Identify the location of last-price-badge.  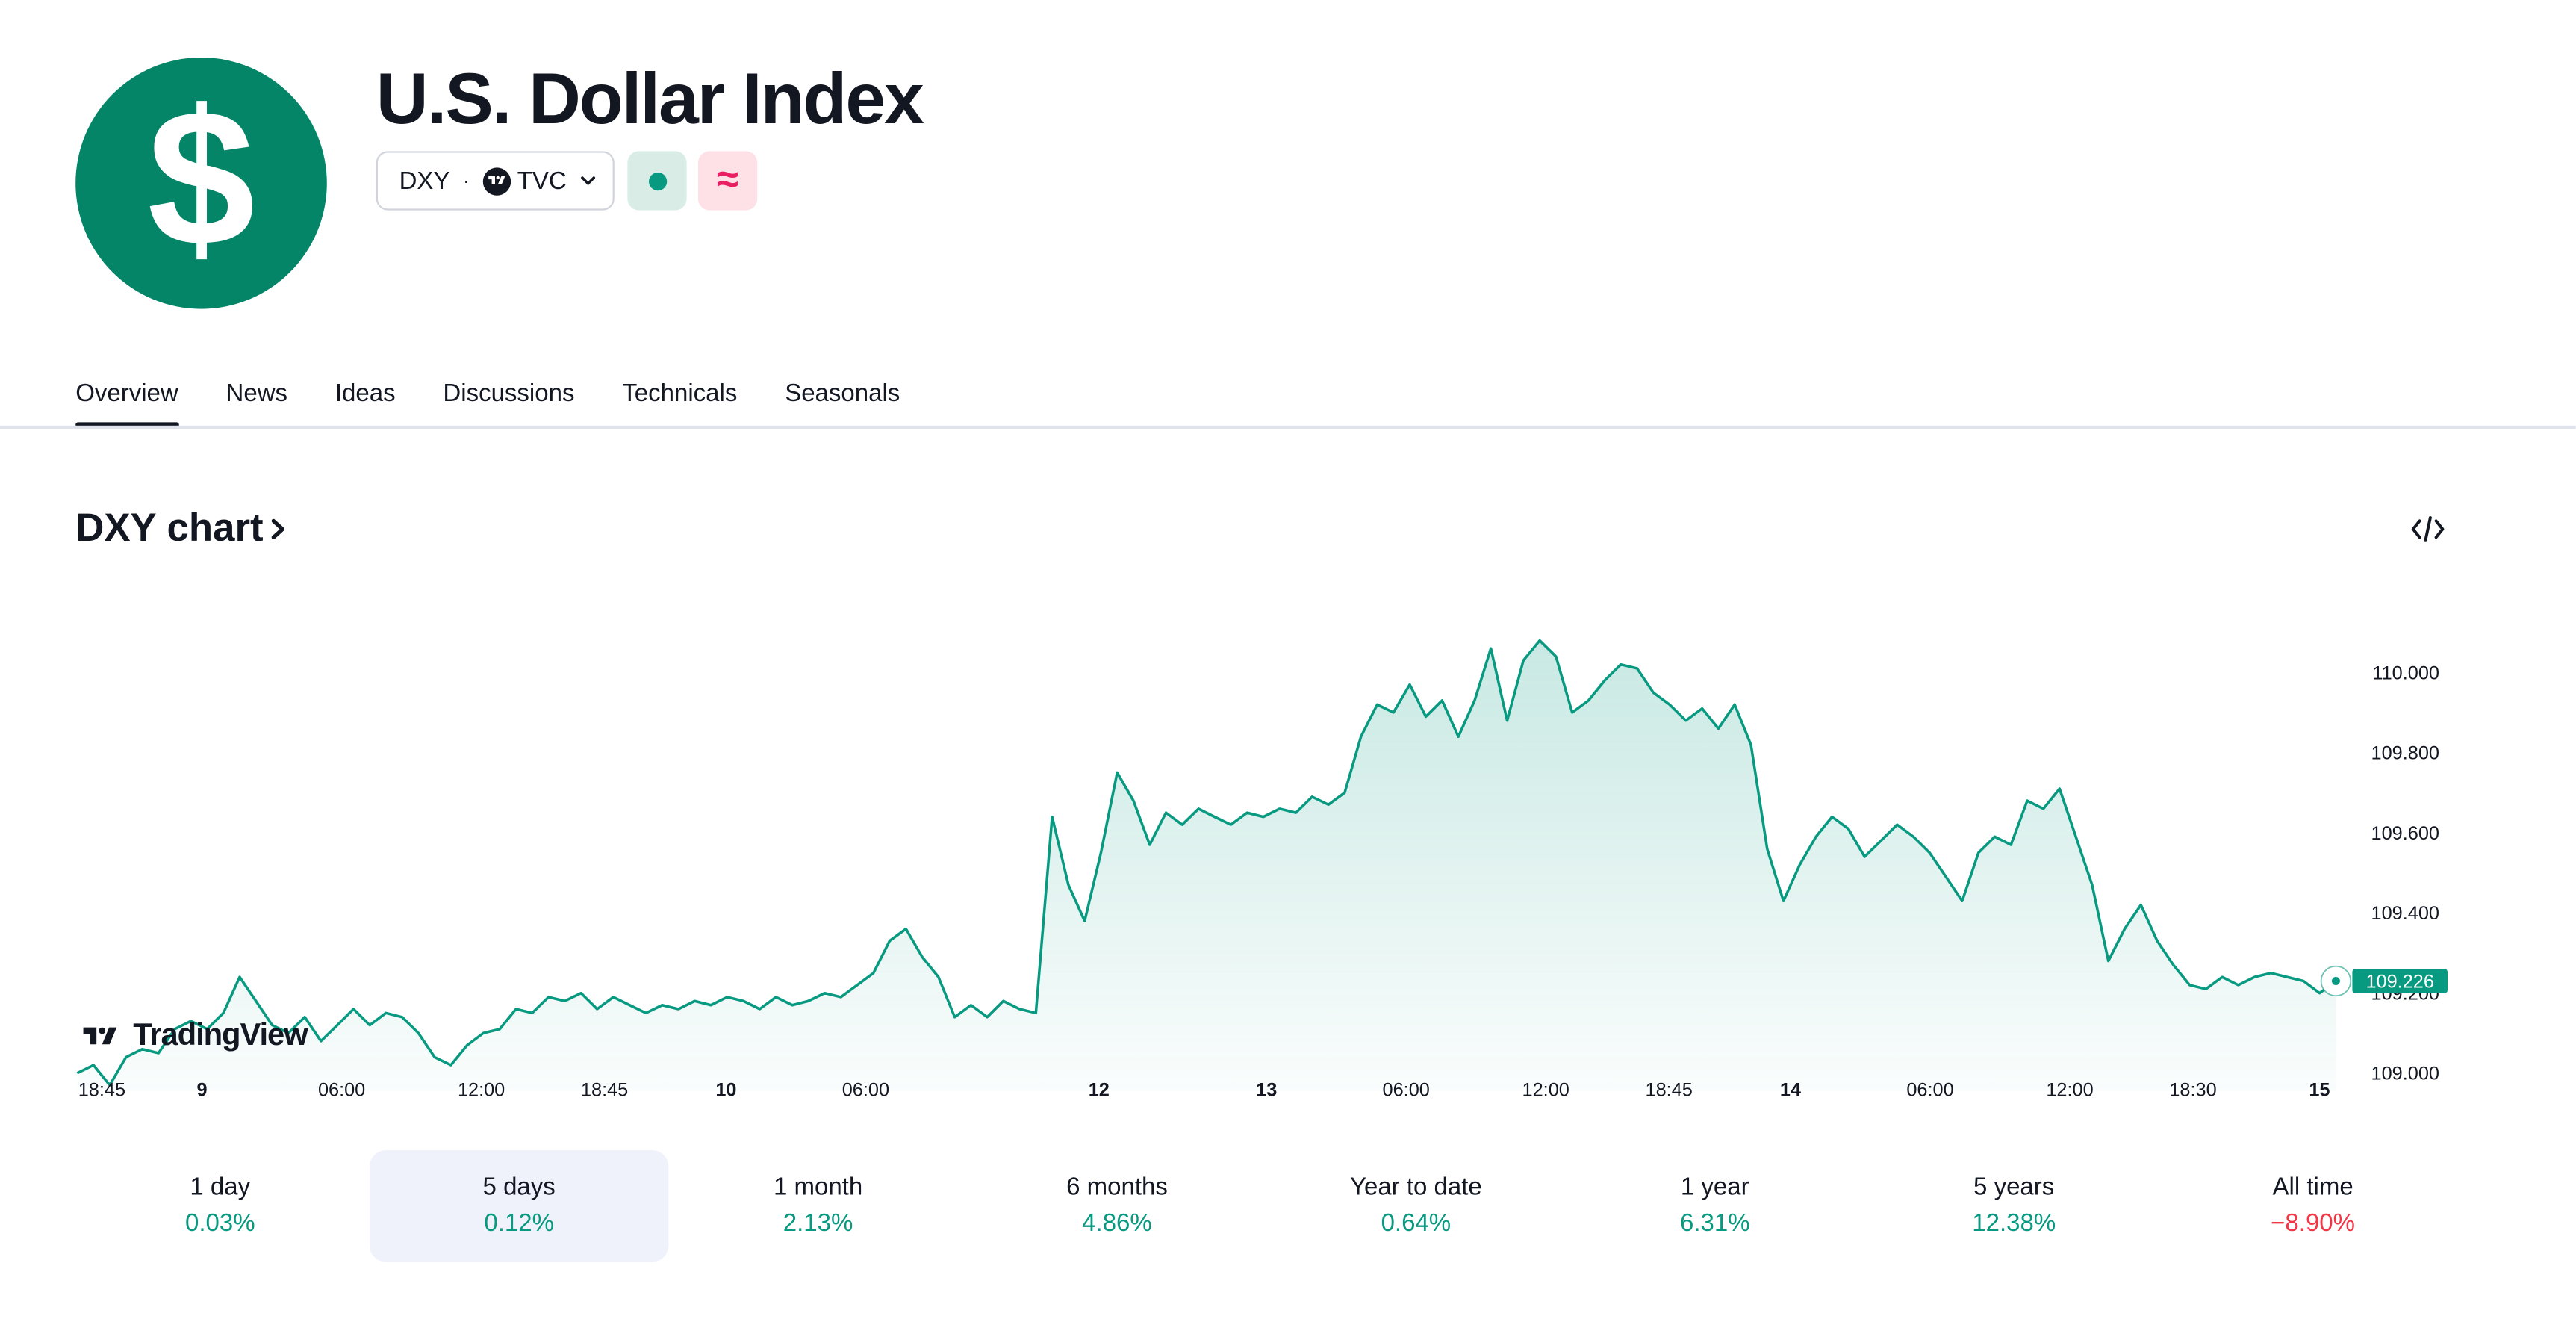
(2400, 980).